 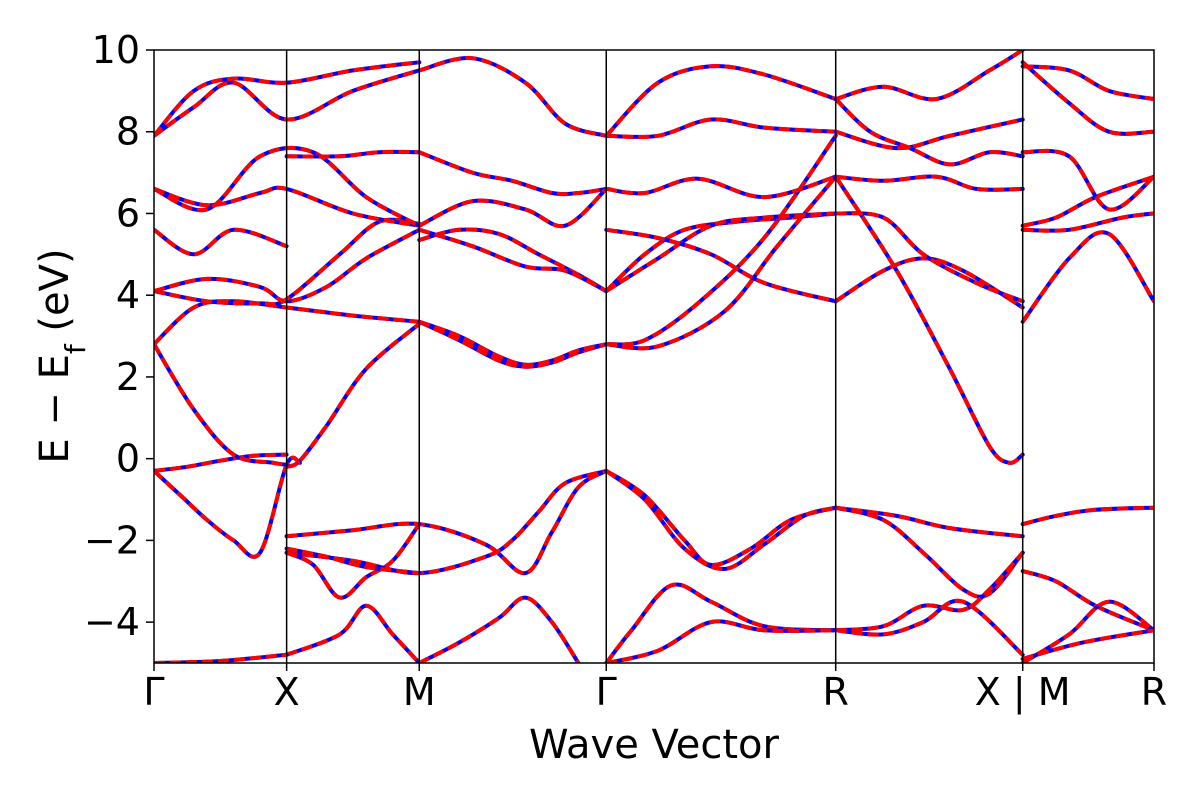 What do you see at coordinates (128, 132) in the screenshot?
I see `y-tick-label: 8` at bounding box center [128, 132].